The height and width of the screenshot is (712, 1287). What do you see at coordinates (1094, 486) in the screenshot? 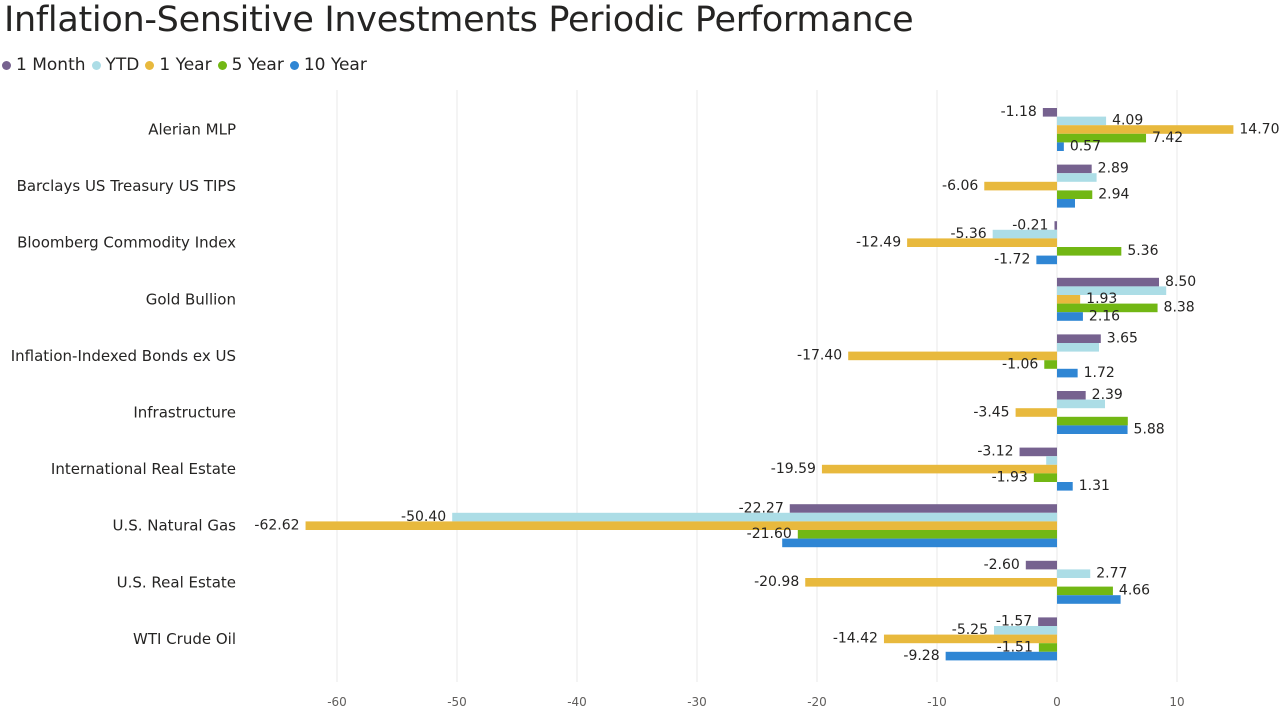
I see `data-label-10-year-international-real-estate: 1.31` at bounding box center [1094, 486].